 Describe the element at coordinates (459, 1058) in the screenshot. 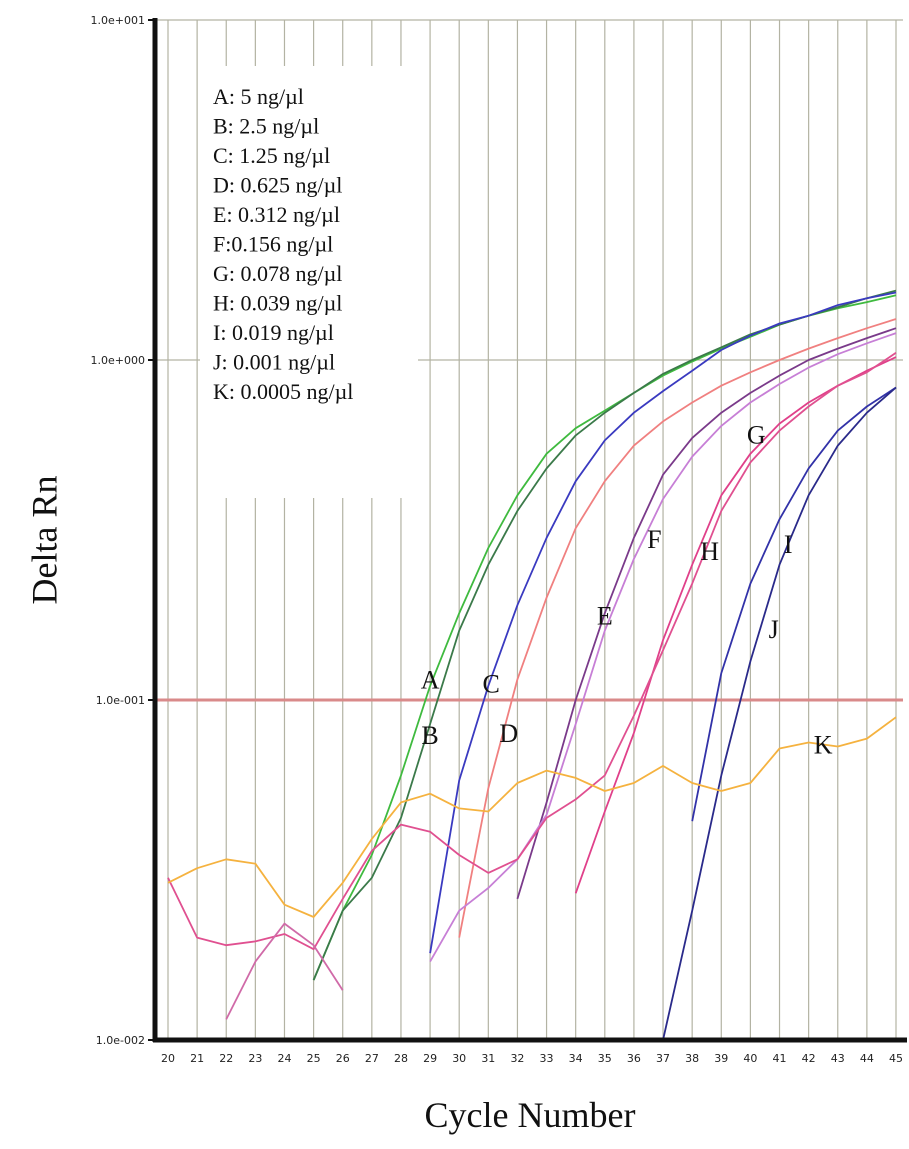

I see `x-tick-label: 30` at that location.